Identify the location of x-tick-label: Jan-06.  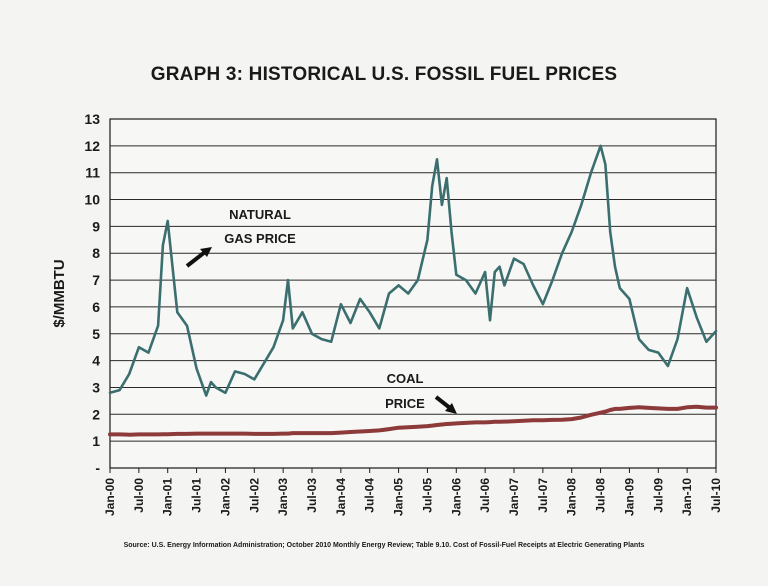
(456, 497).